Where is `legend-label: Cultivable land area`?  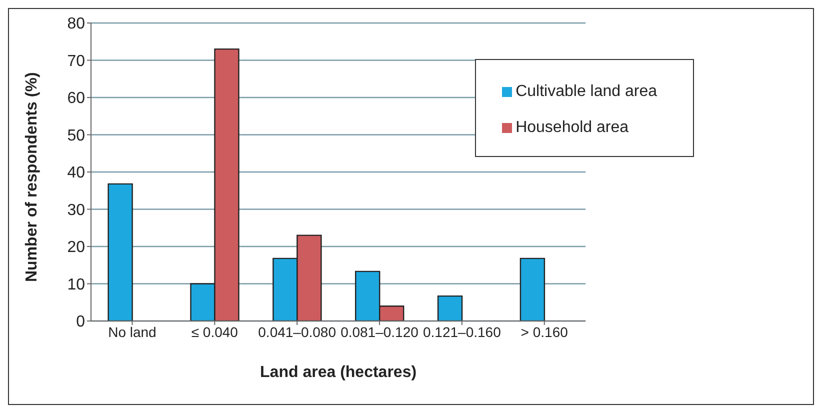
legend-label: Cultivable land area is located at coordinates (586, 91).